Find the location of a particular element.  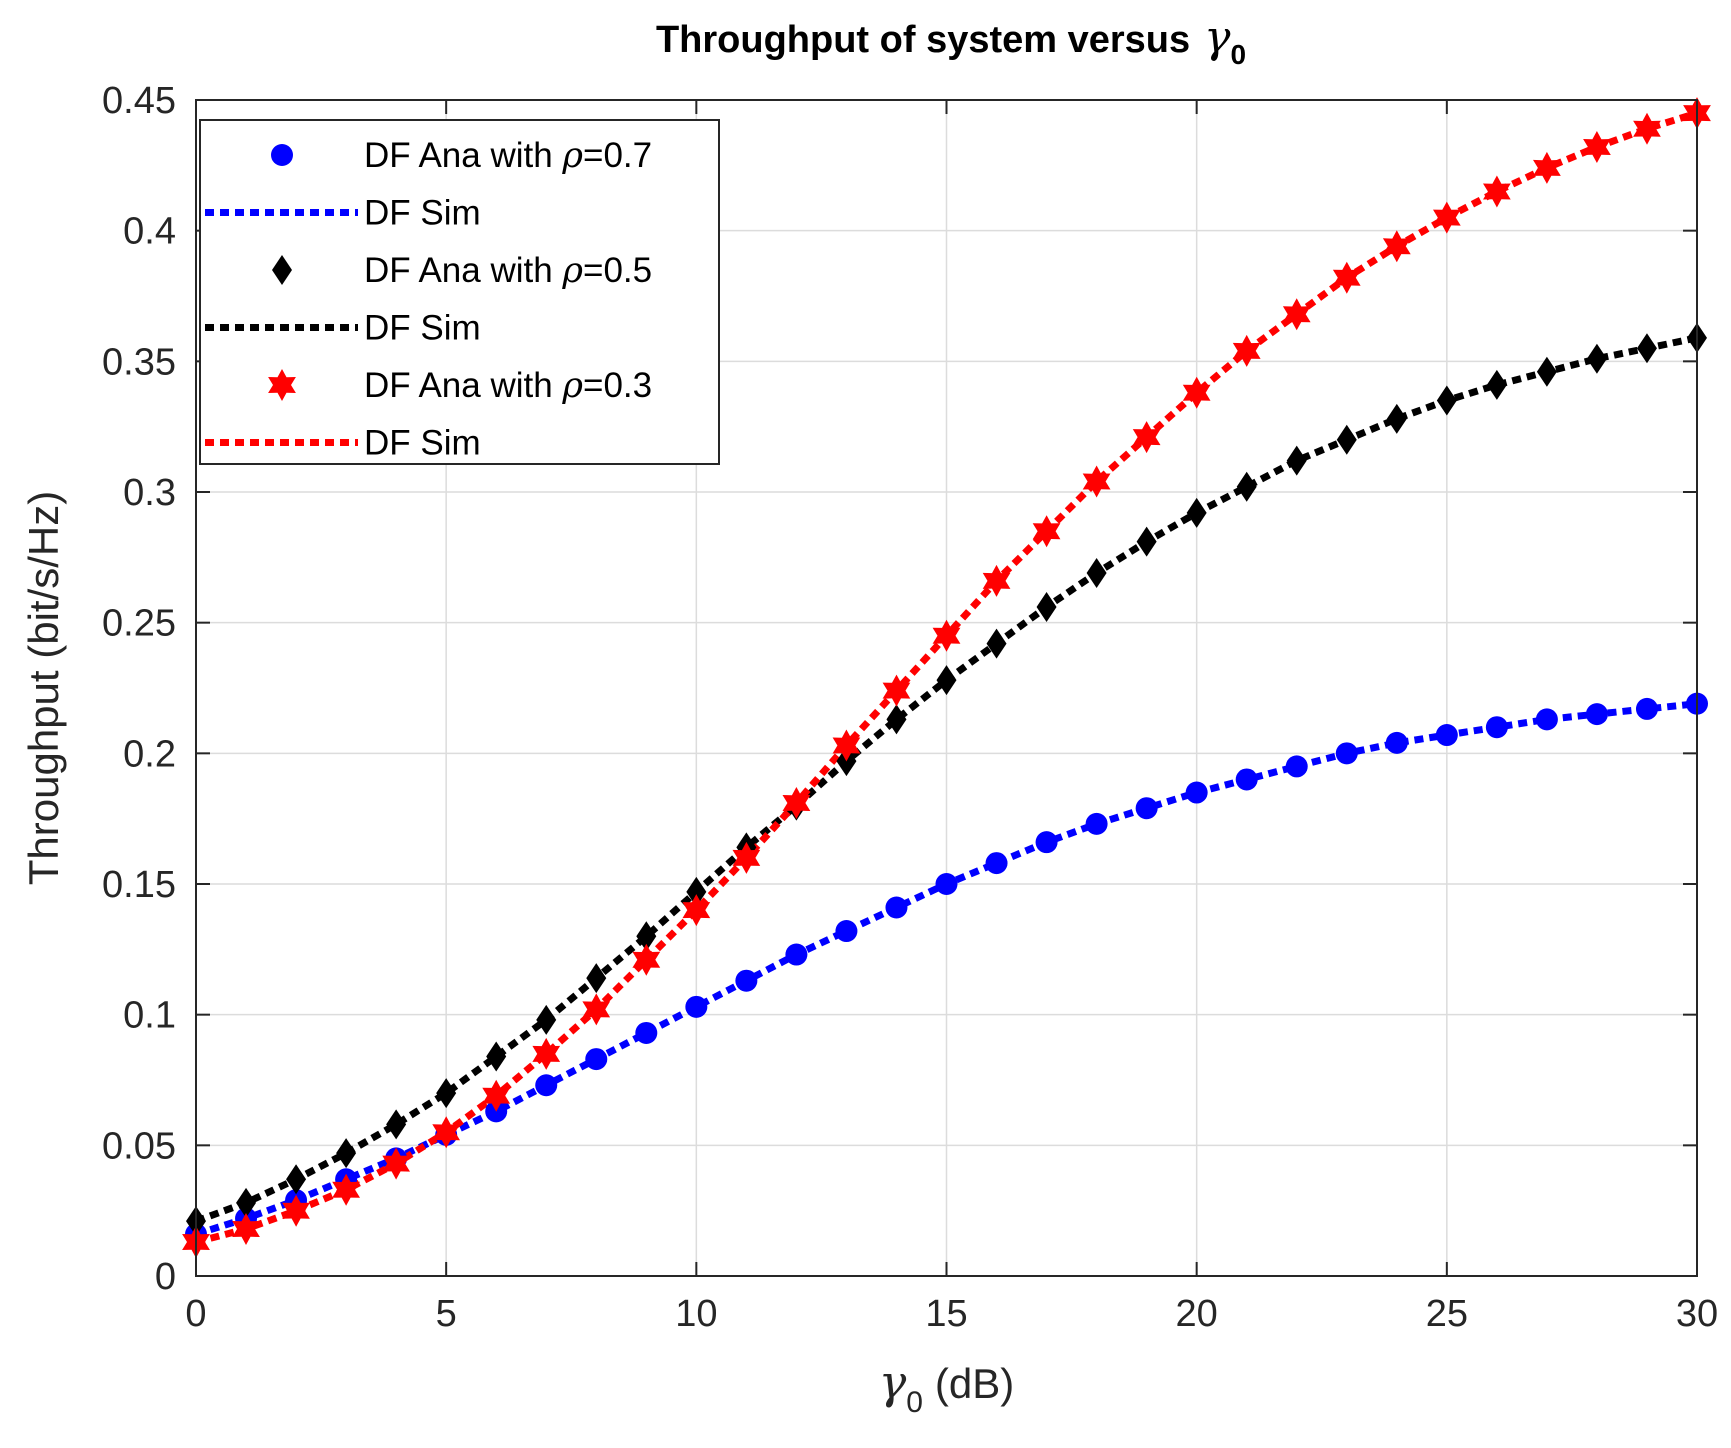

legend-label-value: =0.7 is located at coordinates (617, 155).